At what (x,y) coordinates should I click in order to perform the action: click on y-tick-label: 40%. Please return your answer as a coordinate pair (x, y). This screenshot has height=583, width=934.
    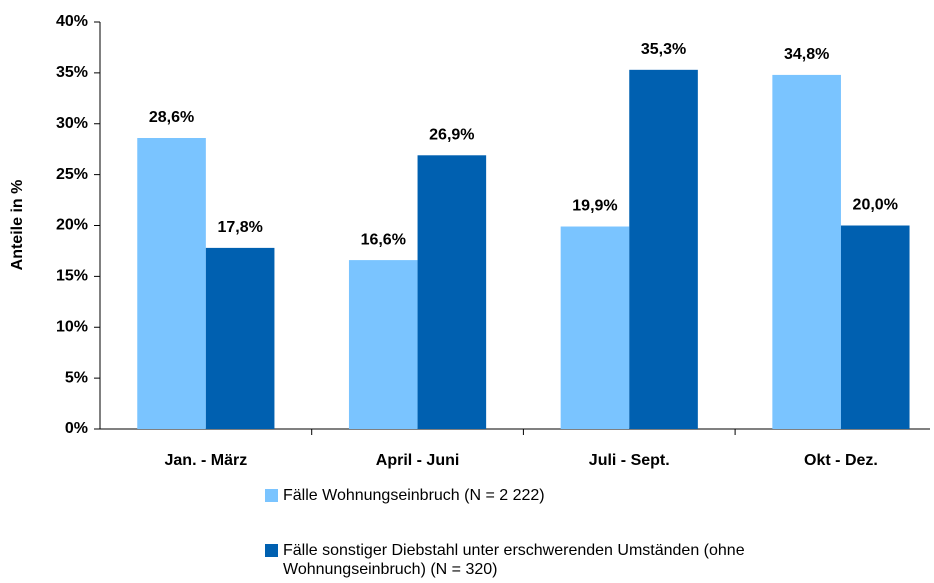
    Looking at the image, I should click on (72, 21).